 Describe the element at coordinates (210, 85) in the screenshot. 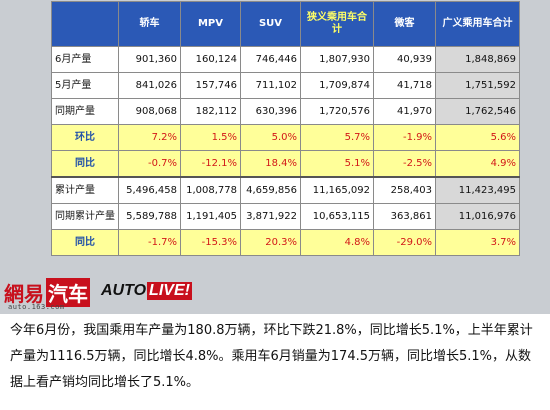

I see `table-cell: 157,746` at that location.